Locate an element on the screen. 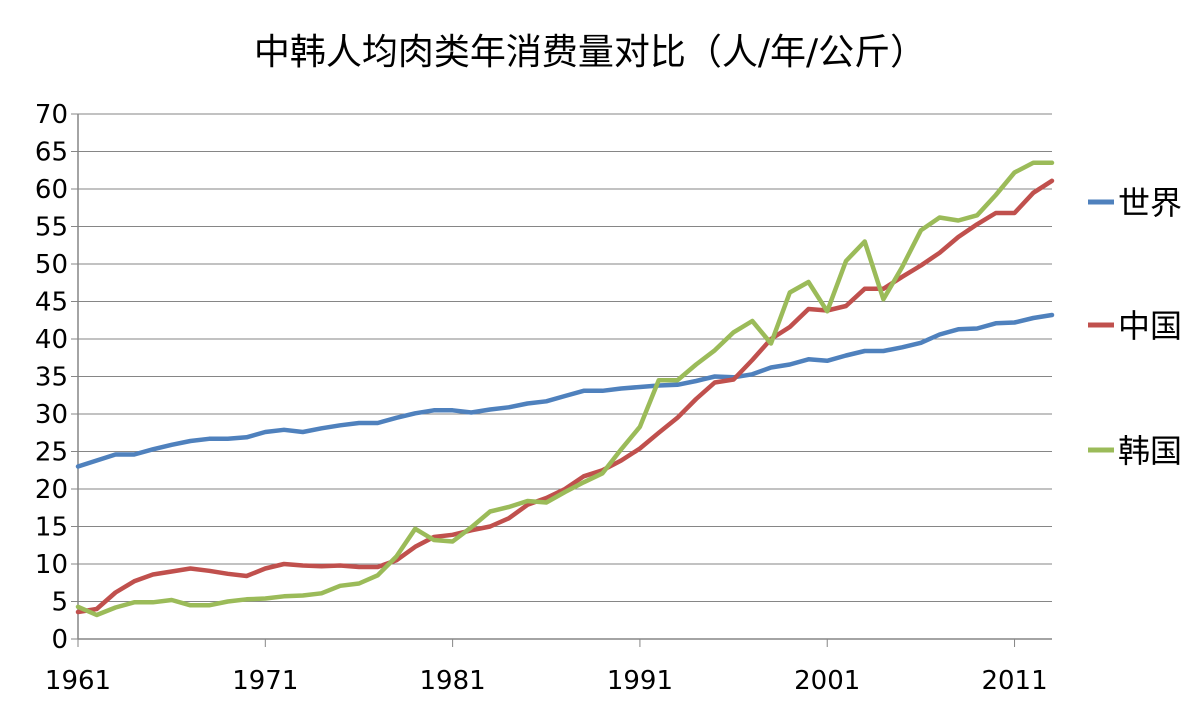 Image resolution: width=1204 pixels, height=718 pixels. legend-label: 韩国 is located at coordinates (1150, 451).